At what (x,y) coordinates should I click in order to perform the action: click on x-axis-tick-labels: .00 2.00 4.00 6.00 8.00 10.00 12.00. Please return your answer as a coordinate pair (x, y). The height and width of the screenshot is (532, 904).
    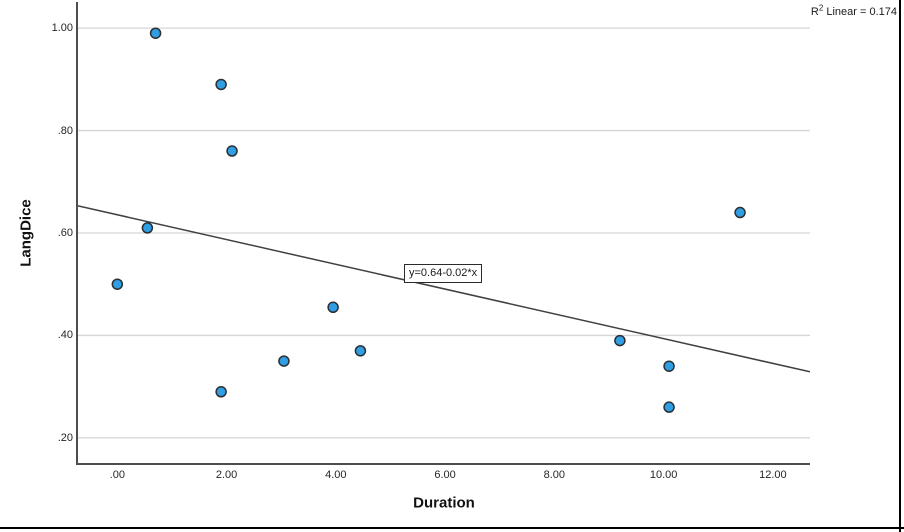
    Looking at the image, I should click on (444, 476).